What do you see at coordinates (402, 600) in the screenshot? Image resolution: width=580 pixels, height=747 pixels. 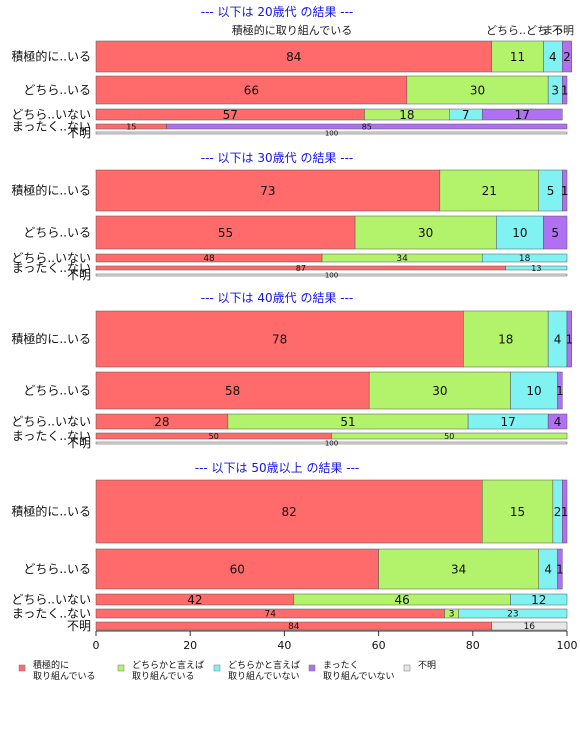 I see `data-label: 46` at bounding box center [402, 600].